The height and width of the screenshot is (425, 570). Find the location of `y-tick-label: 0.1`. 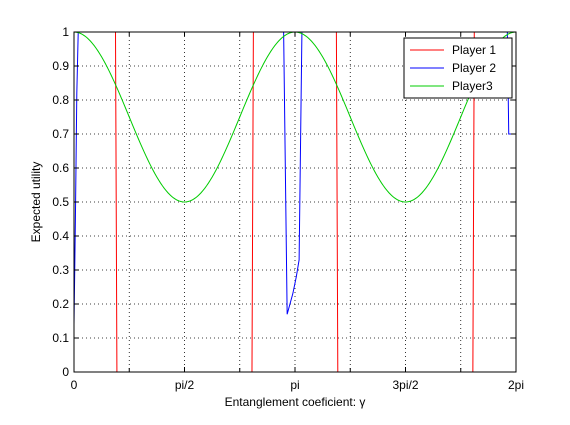

y-tick-label: 0.1 is located at coordinates (60, 338).